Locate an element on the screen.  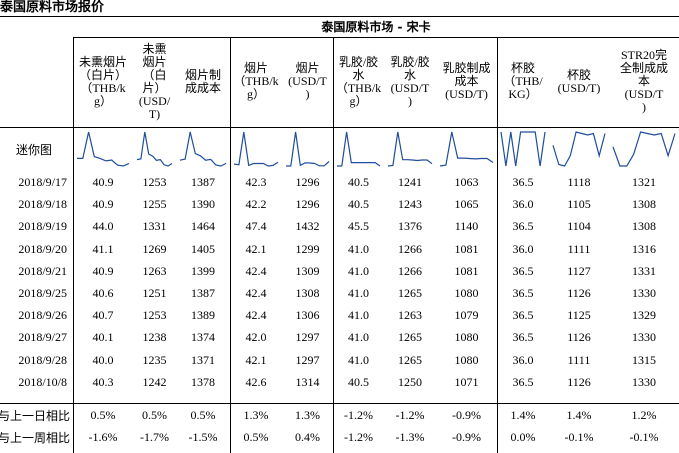
table-cell: 1126 is located at coordinates (579, 293).